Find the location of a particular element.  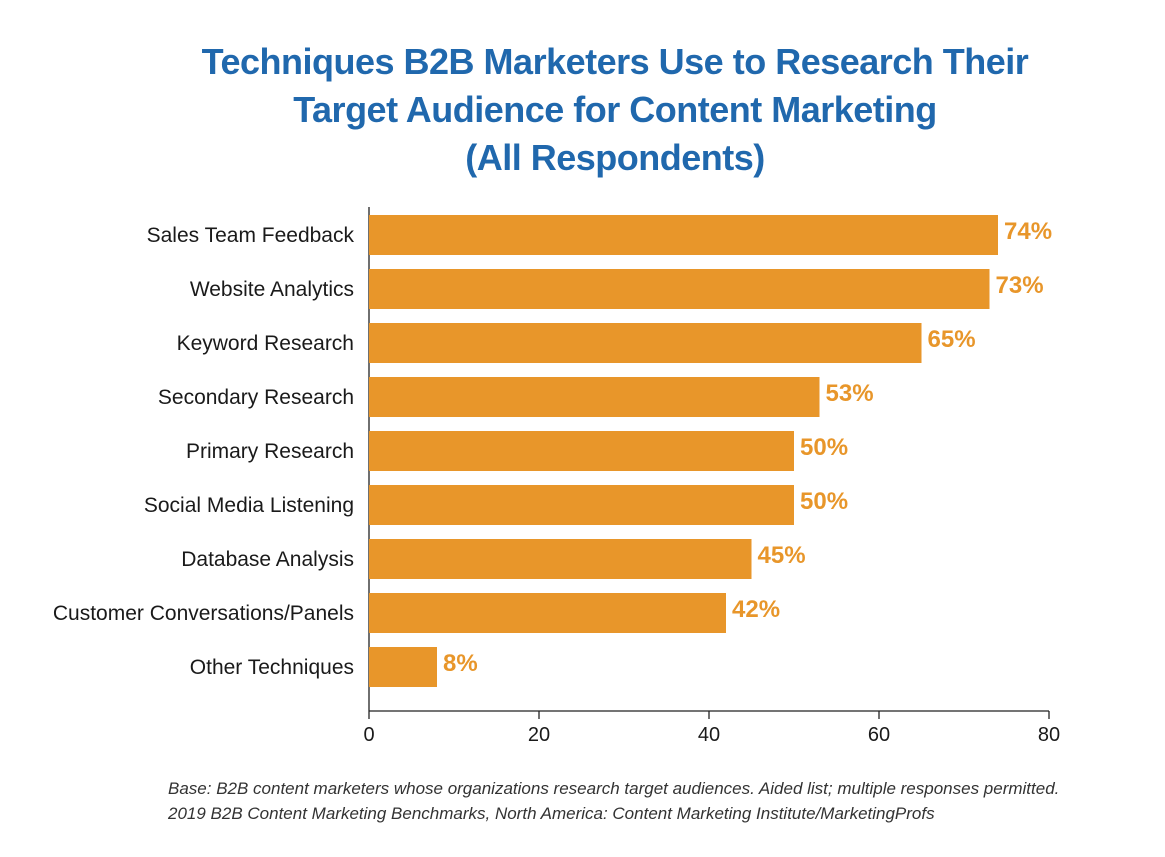

value-label: 73% is located at coordinates (1020, 285).